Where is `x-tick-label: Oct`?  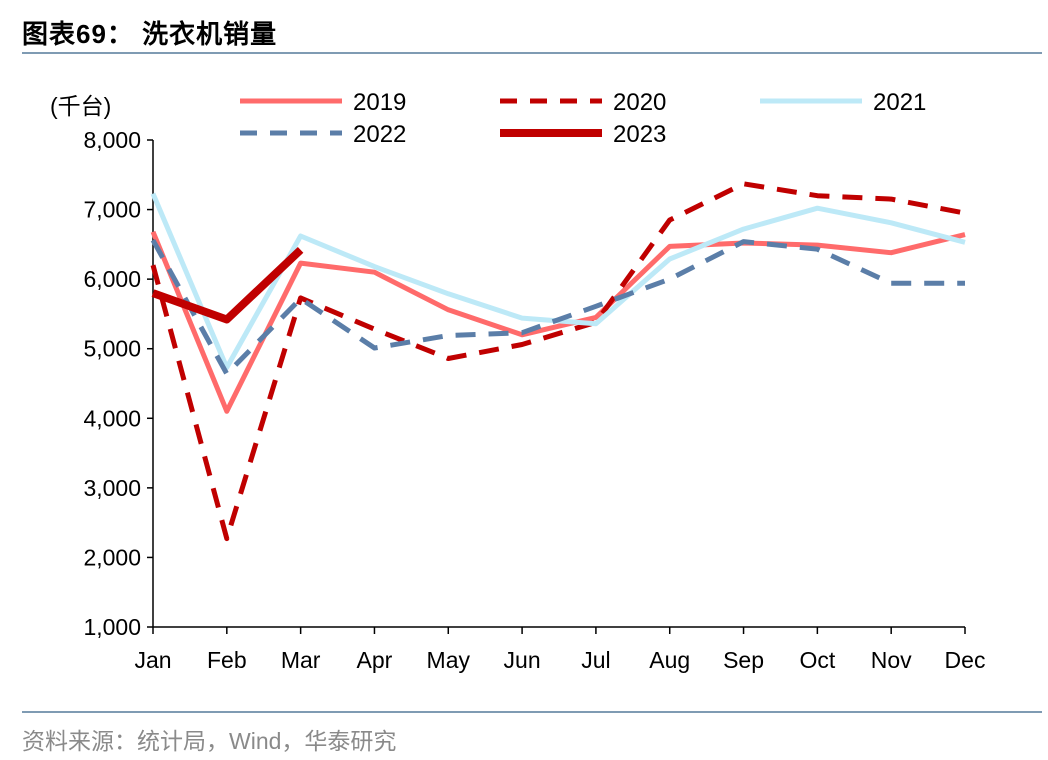 x-tick-label: Oct is located at coordinates (817, 660).